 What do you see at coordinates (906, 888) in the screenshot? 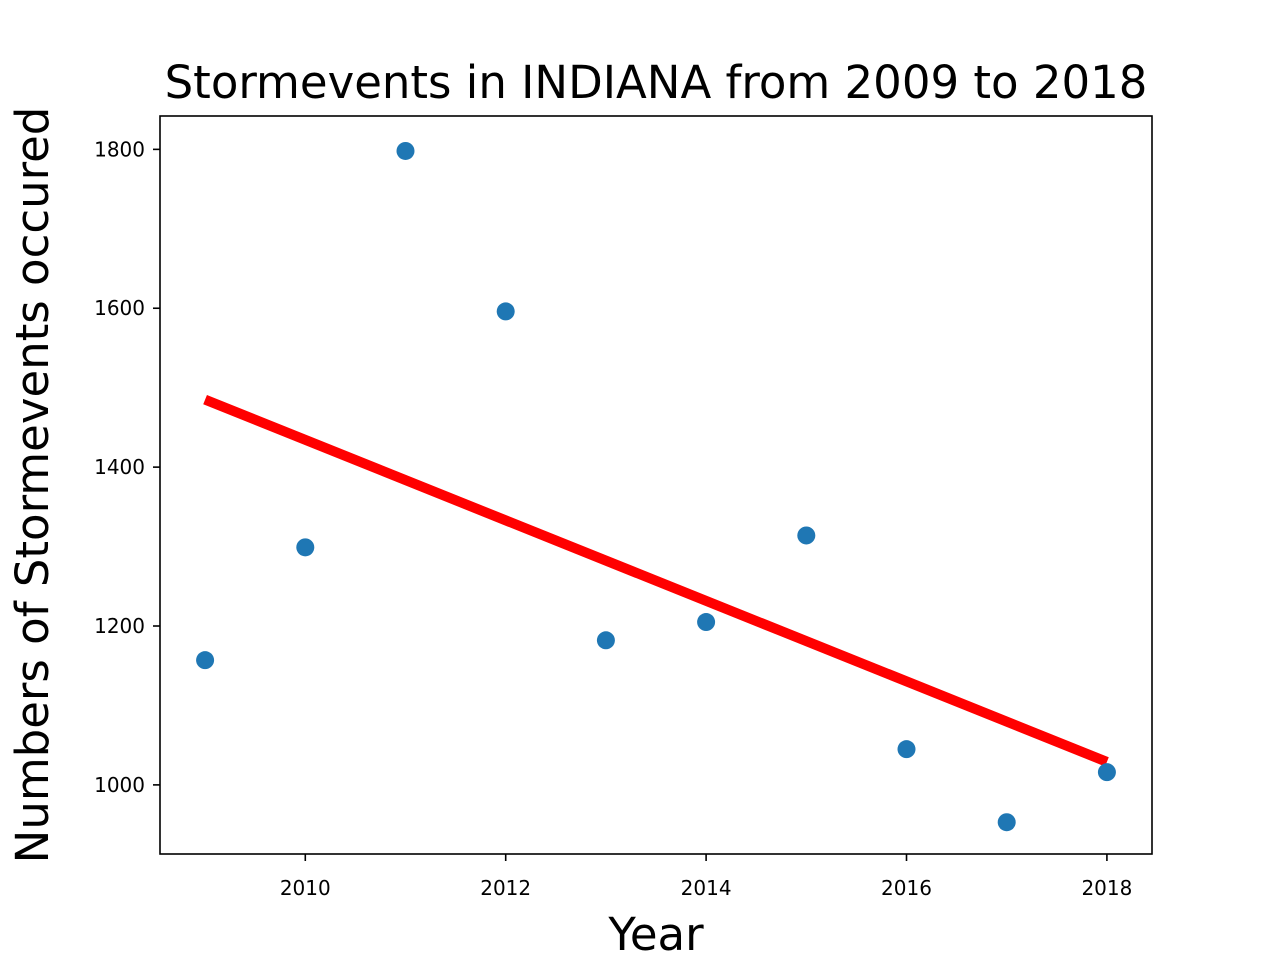
I see `x-tick-label: 2016` at bounding box center [906, 888].